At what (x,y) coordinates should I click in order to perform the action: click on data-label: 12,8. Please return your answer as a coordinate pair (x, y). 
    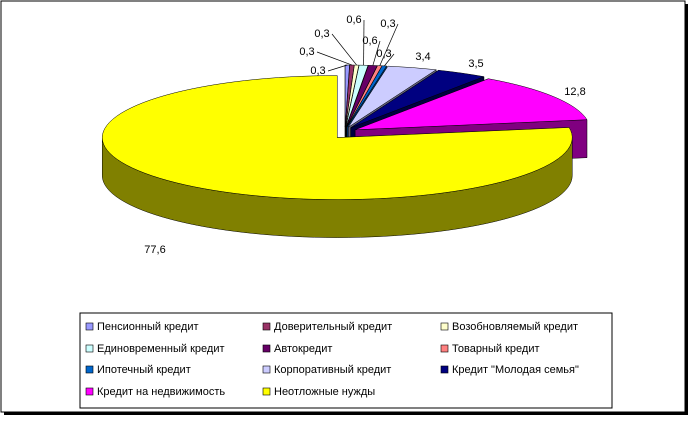
    Looking at the image, I should click on (574, 92).